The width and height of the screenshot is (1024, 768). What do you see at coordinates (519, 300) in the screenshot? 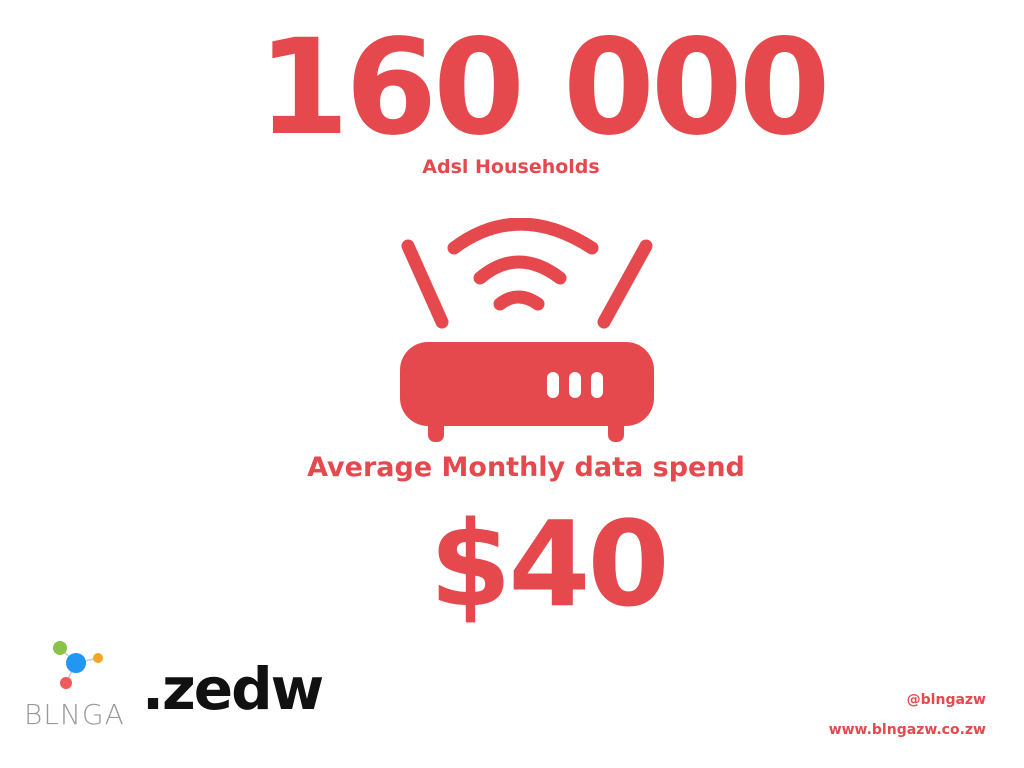
I see `wifi-arc-inner` at bounding box center [519, 300].